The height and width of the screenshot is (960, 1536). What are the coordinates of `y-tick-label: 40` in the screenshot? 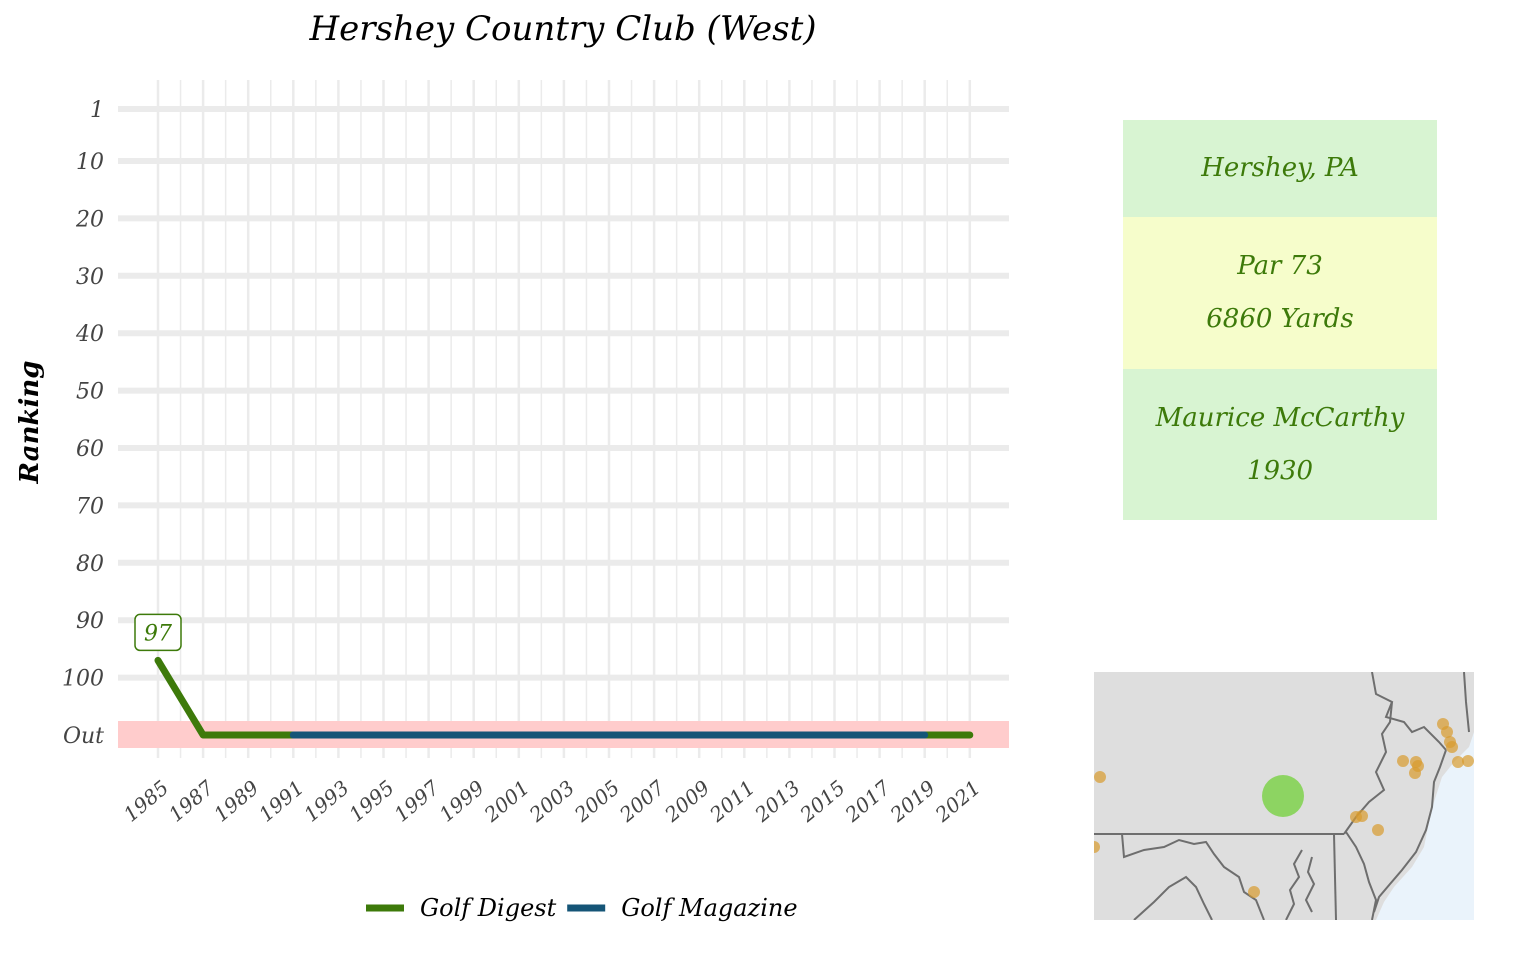 It's located at (89, 334).